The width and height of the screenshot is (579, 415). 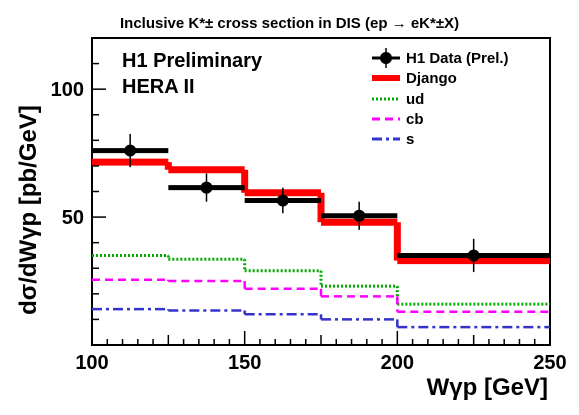 What do you see at coordinates (397, 363) in the screenshot?
I see `x-tick-label: 200` at bounding box center [397, 363].